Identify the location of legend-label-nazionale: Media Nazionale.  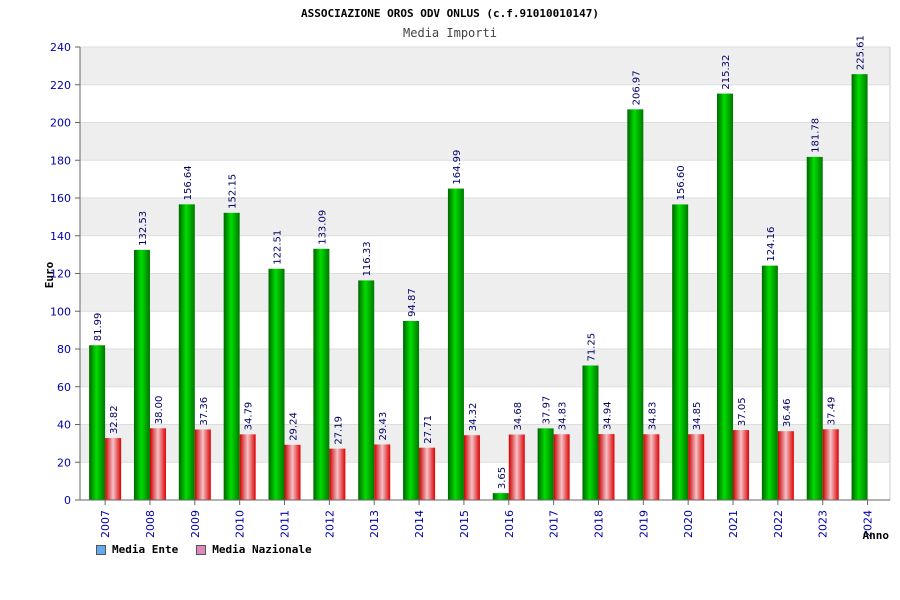
(262, 549).